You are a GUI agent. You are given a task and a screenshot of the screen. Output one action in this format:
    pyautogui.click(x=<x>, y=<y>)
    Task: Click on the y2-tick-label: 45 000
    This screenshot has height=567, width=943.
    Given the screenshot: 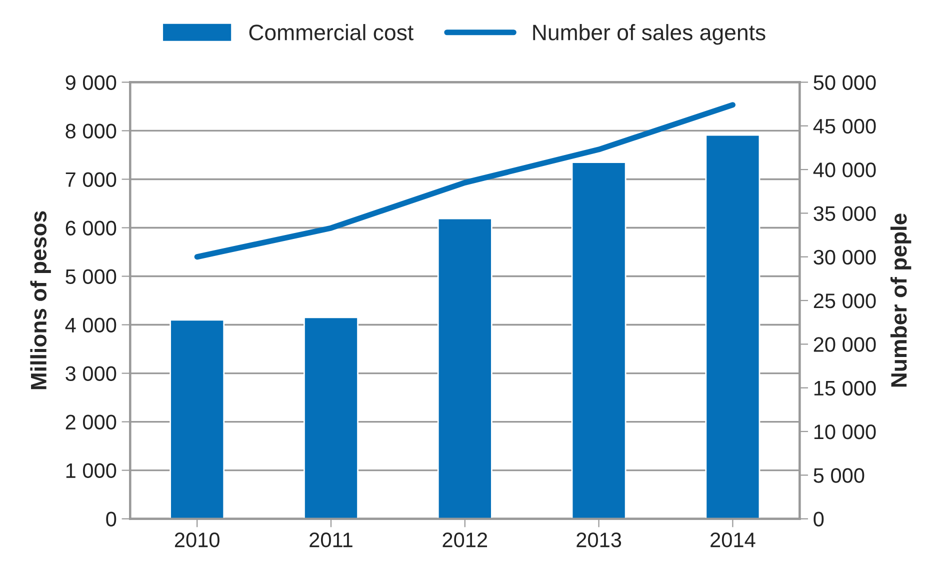 What is the action you would take?
    pyautogui.click(x=844, y=126)
    